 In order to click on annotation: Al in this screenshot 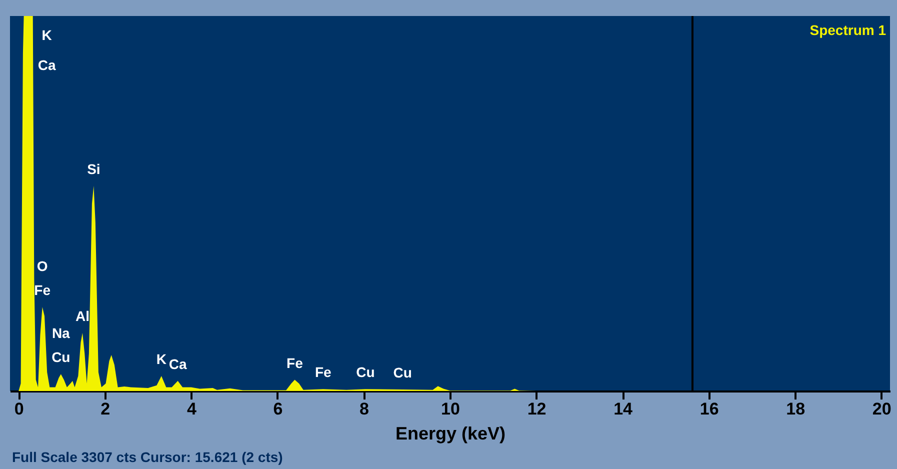, I will do `click(82, 316)`.